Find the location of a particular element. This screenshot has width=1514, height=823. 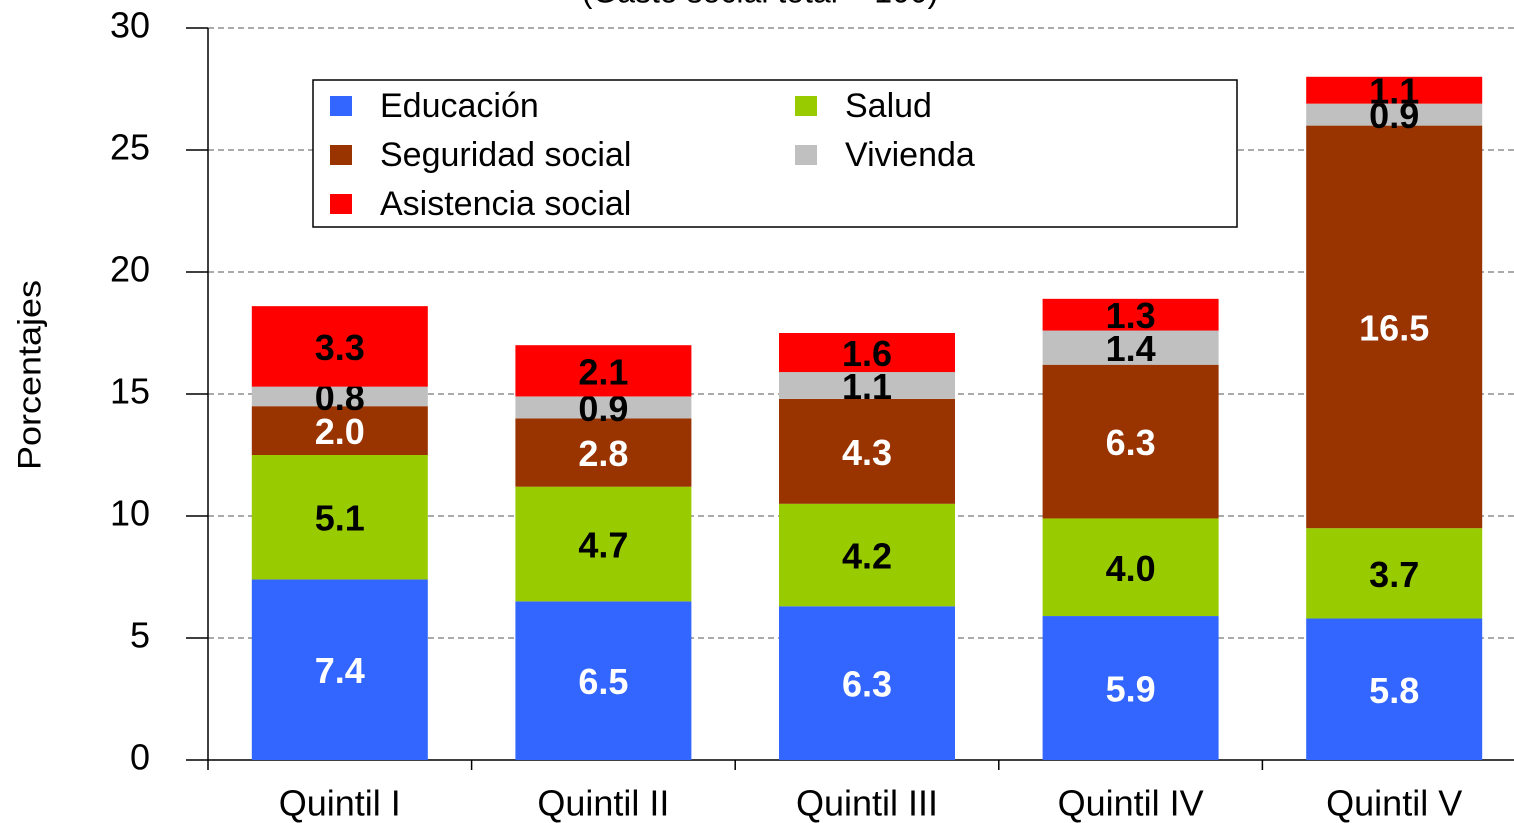

data-label: 4.3 is located at coordinates (867, 452).